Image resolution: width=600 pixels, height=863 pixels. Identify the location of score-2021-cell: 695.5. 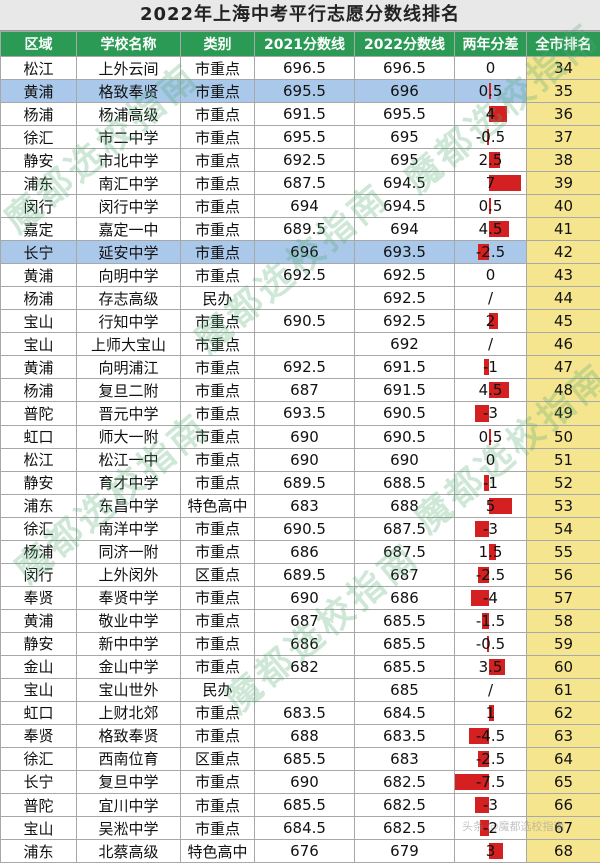
(305, 137).